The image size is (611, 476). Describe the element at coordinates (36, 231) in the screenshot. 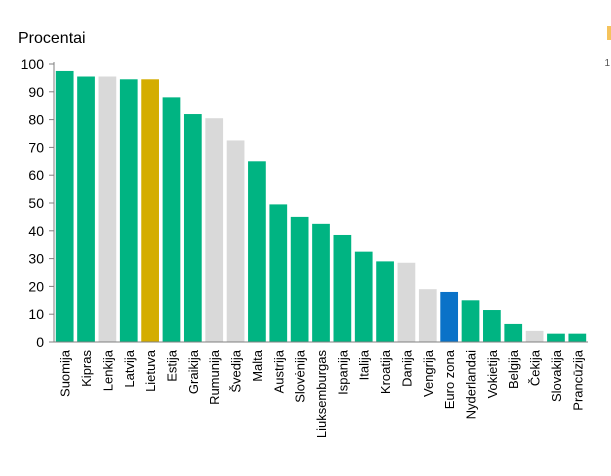

I see `y-tick-label: 40` at that location.